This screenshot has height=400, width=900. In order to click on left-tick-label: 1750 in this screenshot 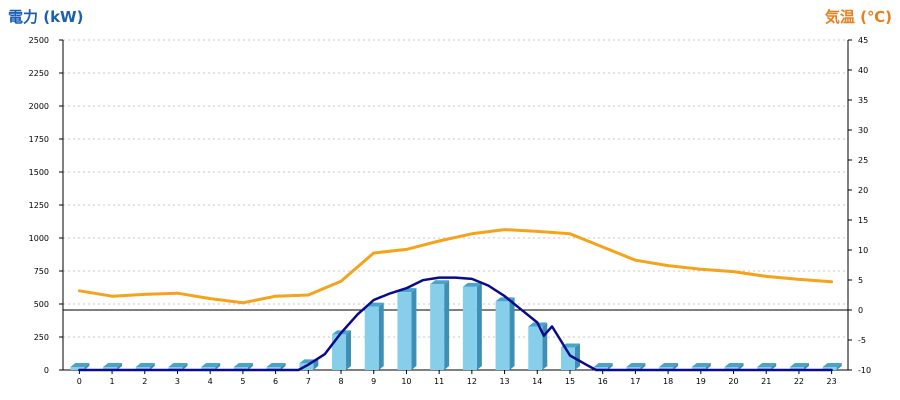, I will do `click(39, 139)`.